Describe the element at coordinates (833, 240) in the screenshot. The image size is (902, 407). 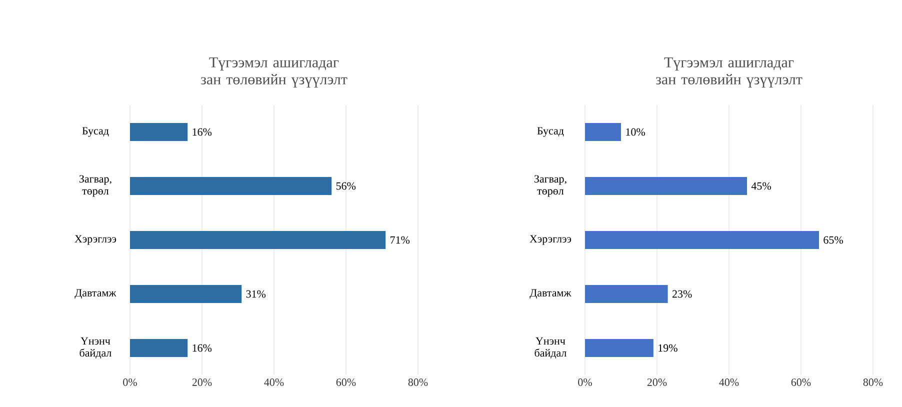
I see `data-label: 65%` at that location.